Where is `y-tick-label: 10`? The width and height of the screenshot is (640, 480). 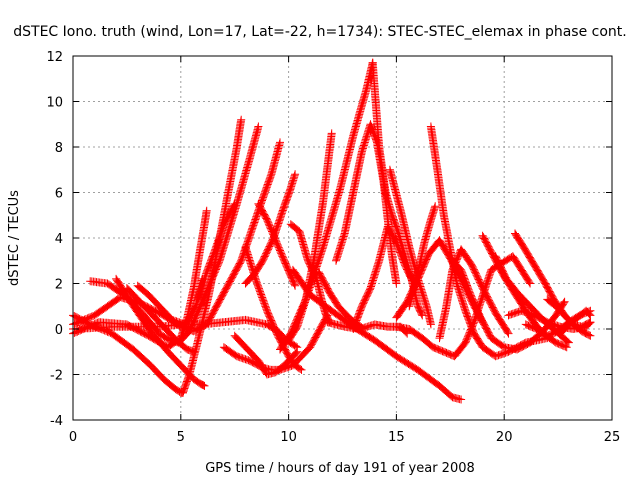
y-tick-label: 10 is located at coordinates (54, 103).